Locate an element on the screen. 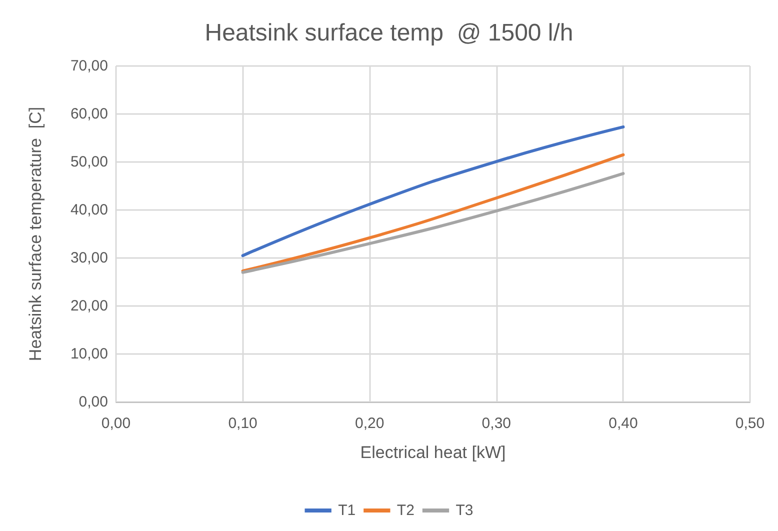  chart-title: Heatsink surface temp @ 1500 l/h is located at coordinates (389, 33).